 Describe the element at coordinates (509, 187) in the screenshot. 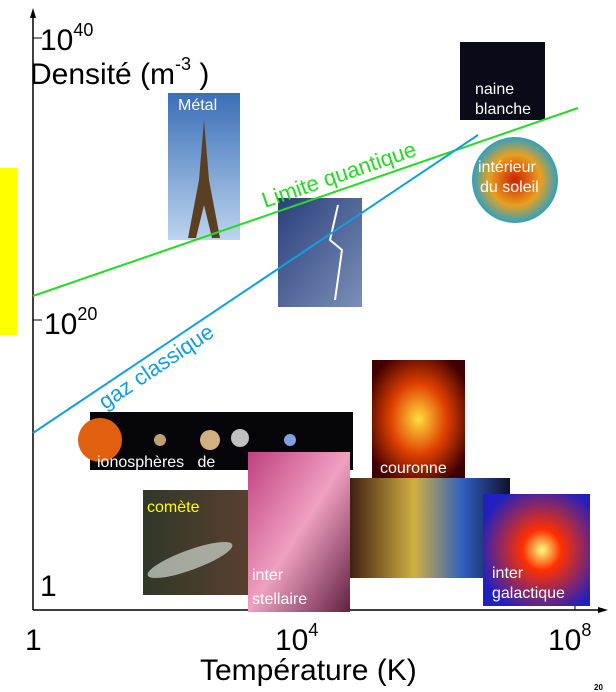

I see `photo-label: du soleil` at that location.